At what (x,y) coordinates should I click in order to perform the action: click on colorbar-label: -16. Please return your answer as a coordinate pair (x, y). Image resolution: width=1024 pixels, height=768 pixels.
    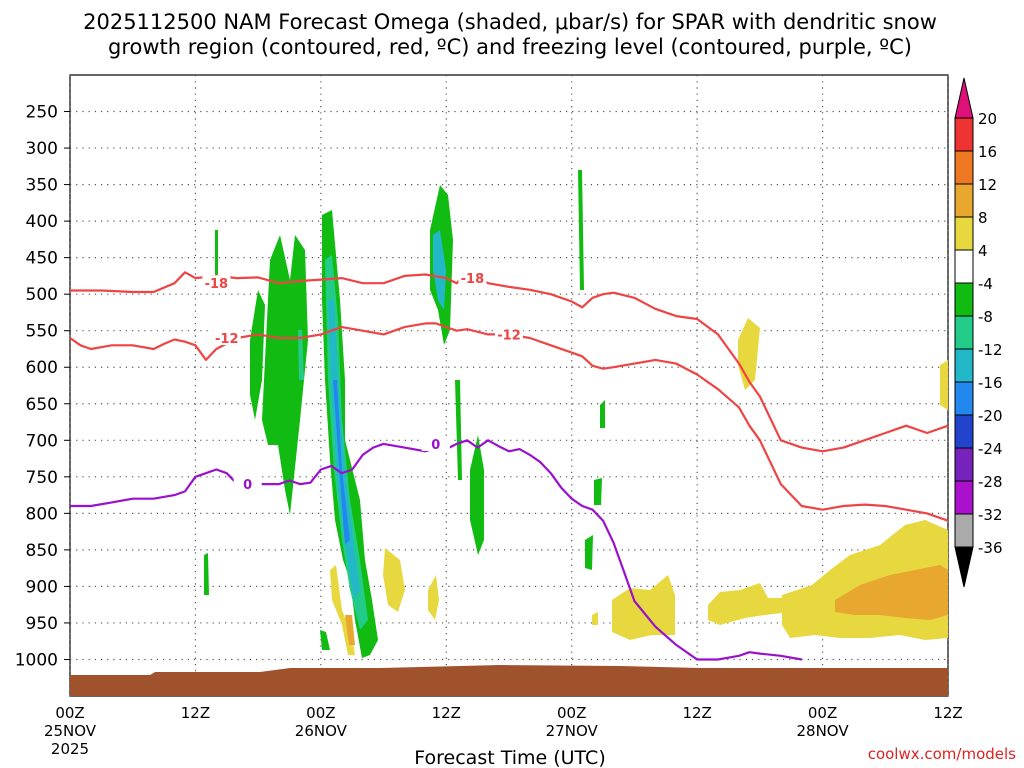
    Looking at the image, I should click on (990, 383).